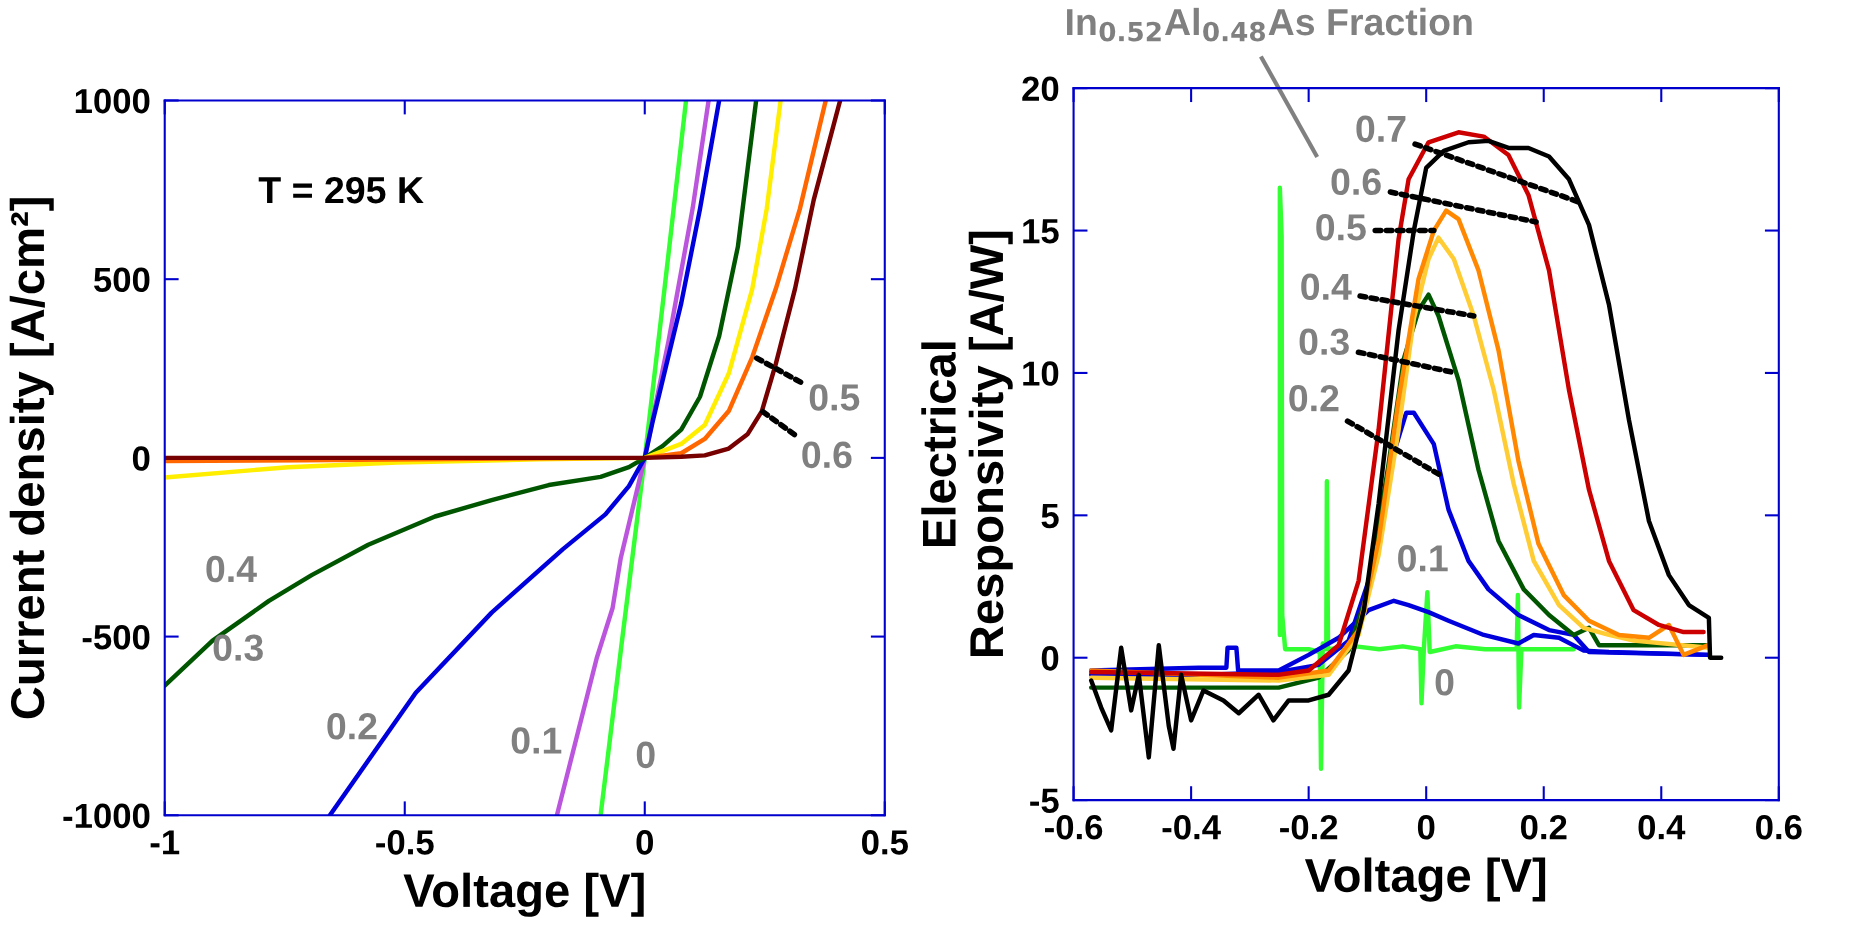 This screenshot has height=948, width=1851. Describe the element at coordinates (121, 280) in the screenshot. I see `y-tick-label: 500` at that location.